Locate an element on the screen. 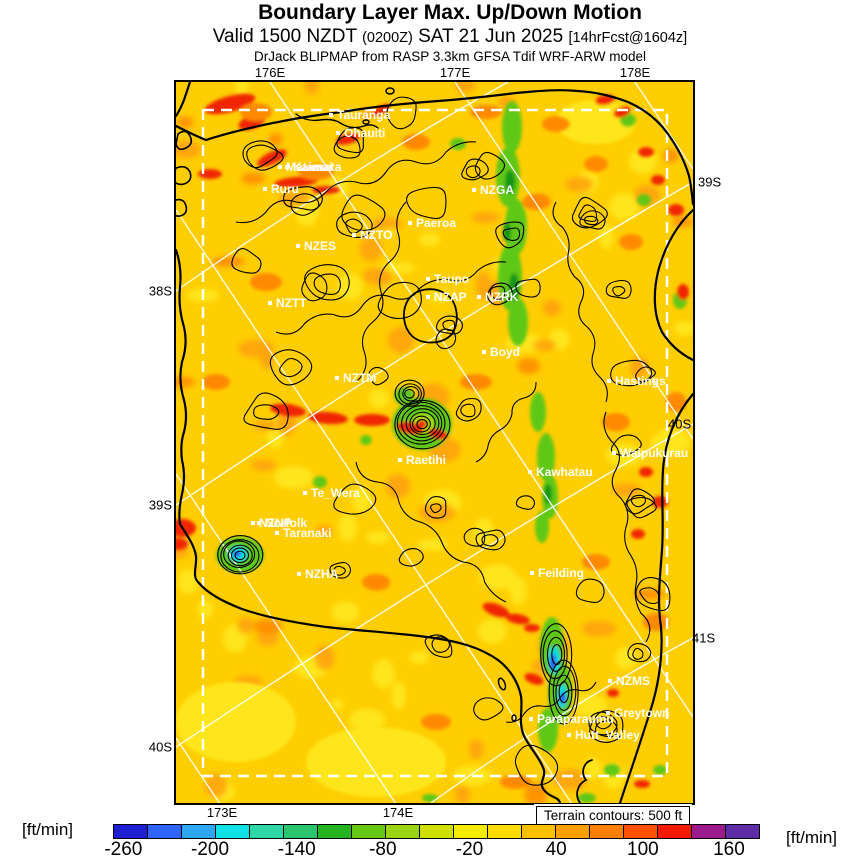  coast-bay-of-plenty is located at coordinates (434, 147).